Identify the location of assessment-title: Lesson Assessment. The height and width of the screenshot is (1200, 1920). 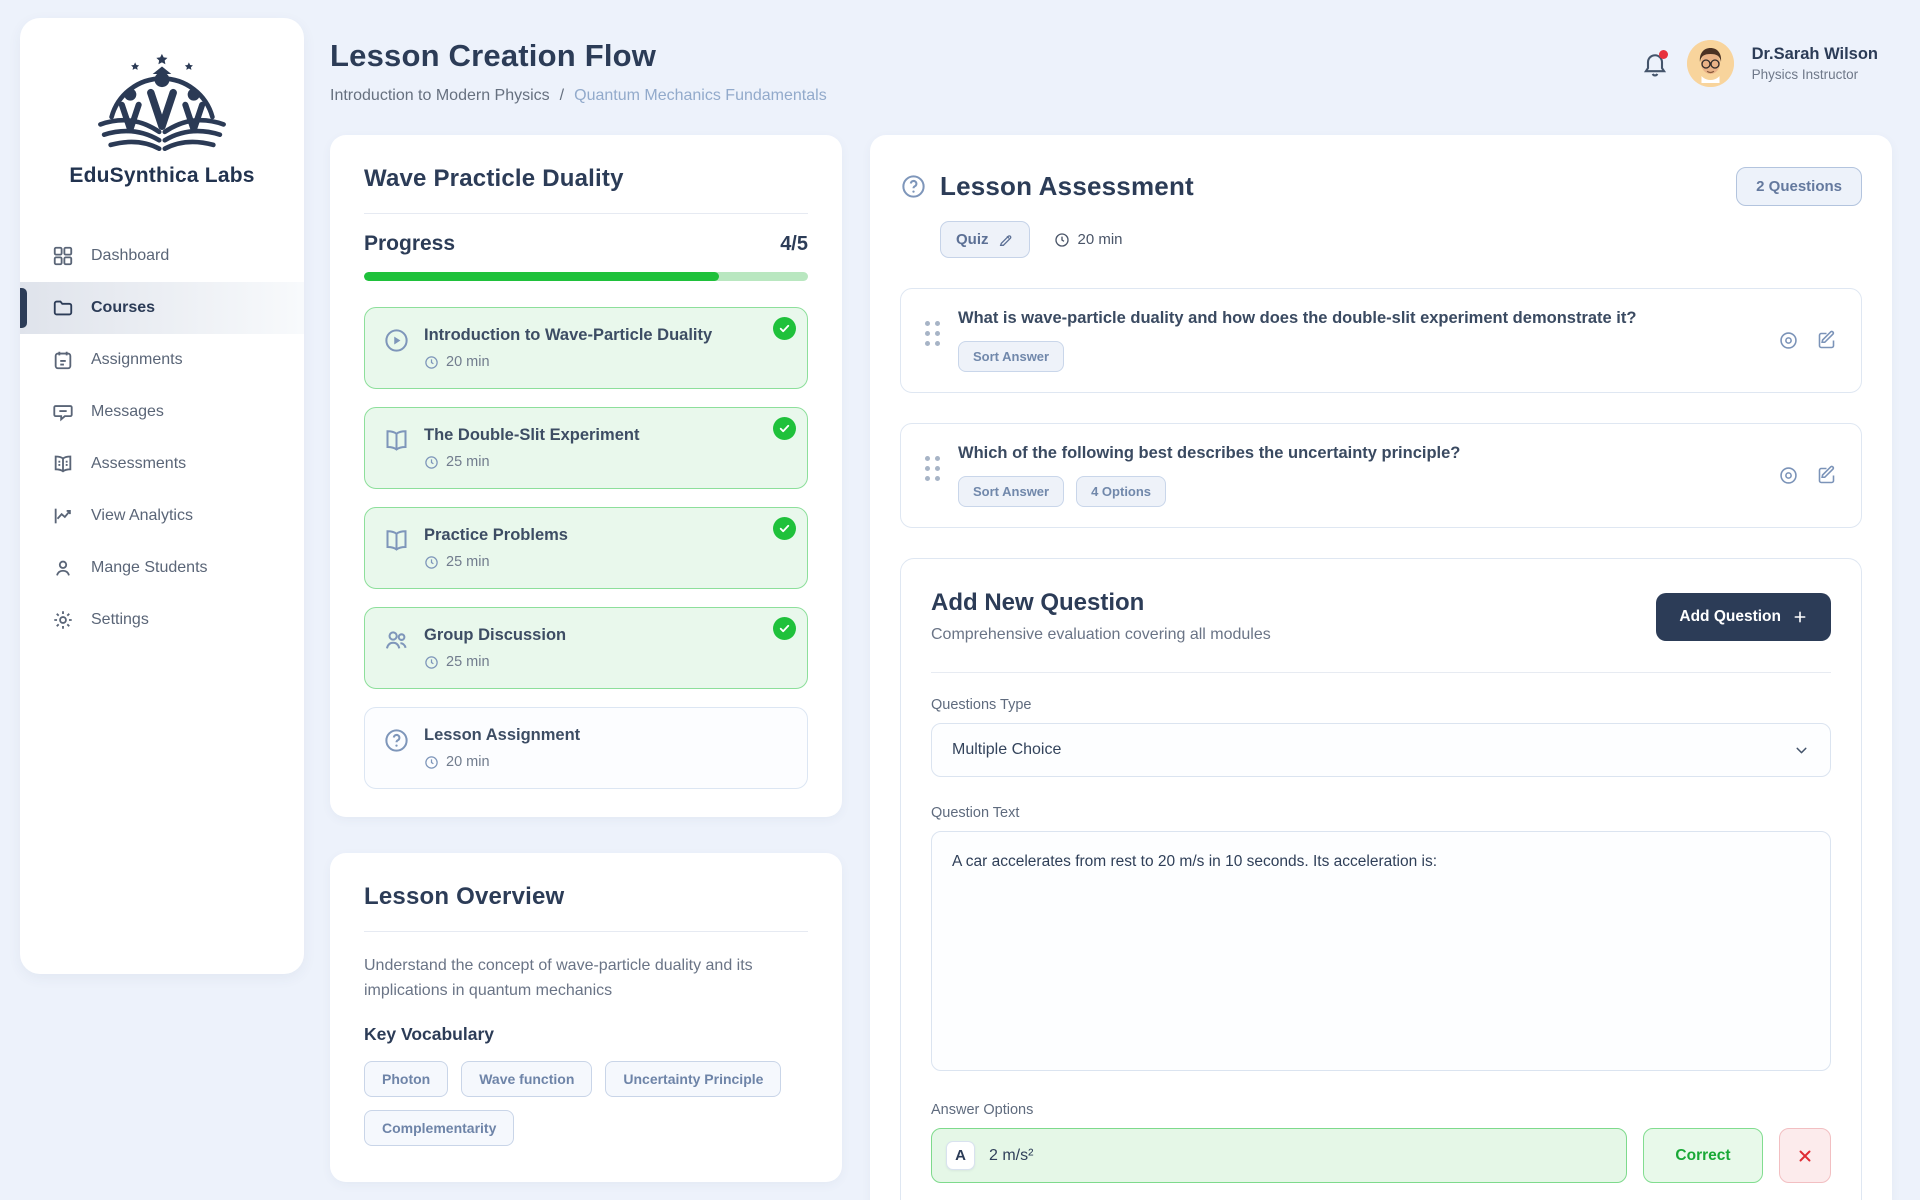
(1067, 186).